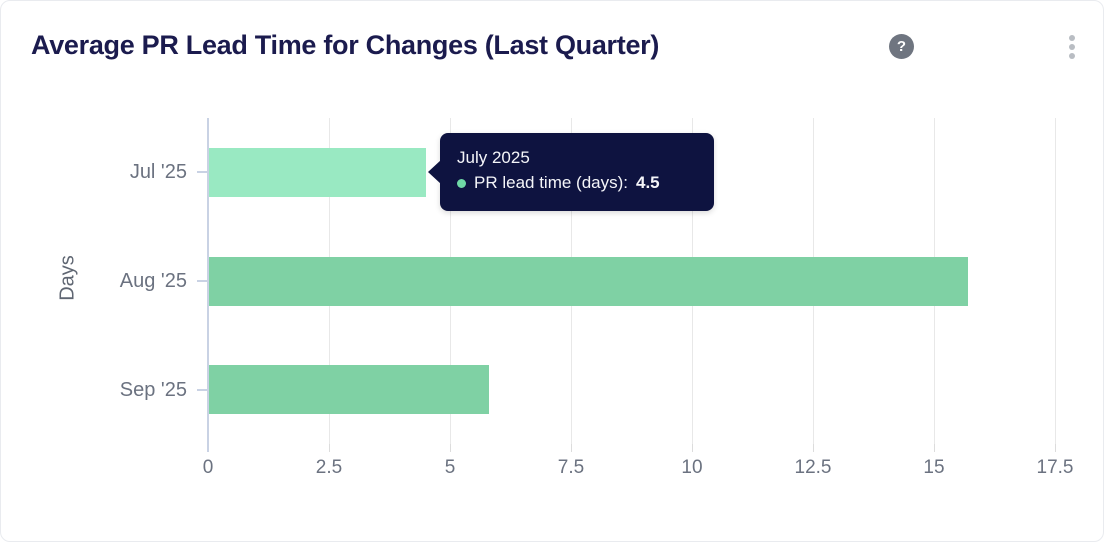 The width and height of the screenshot is (1104, 542). I want to click on x-tick-label-2.5: 2.5, so click(329, 467).